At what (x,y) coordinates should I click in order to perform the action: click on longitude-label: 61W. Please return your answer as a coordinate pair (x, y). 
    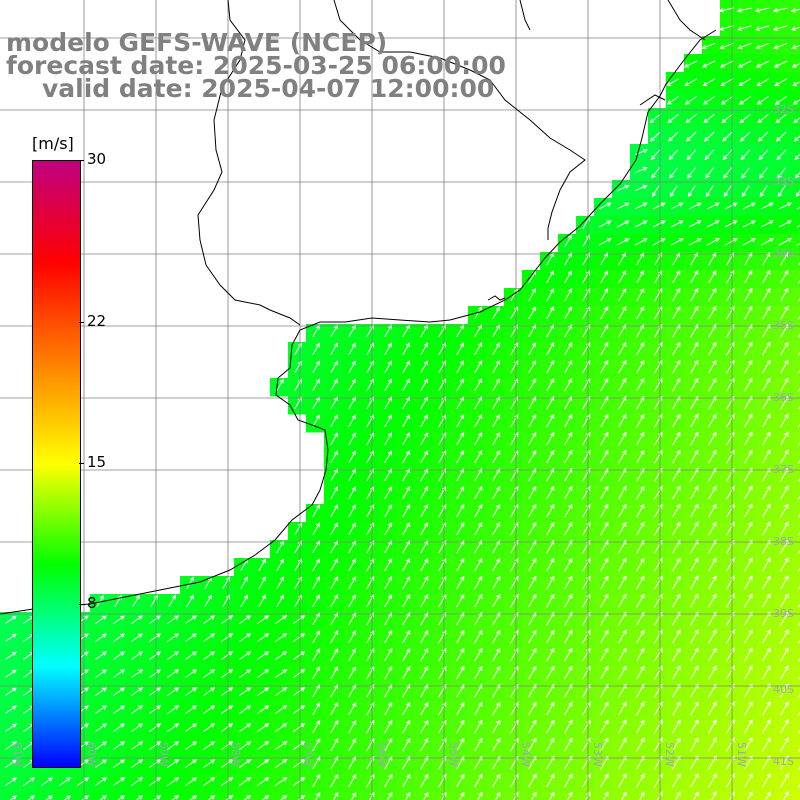
    Looking at the image, I should click on (17, 754).